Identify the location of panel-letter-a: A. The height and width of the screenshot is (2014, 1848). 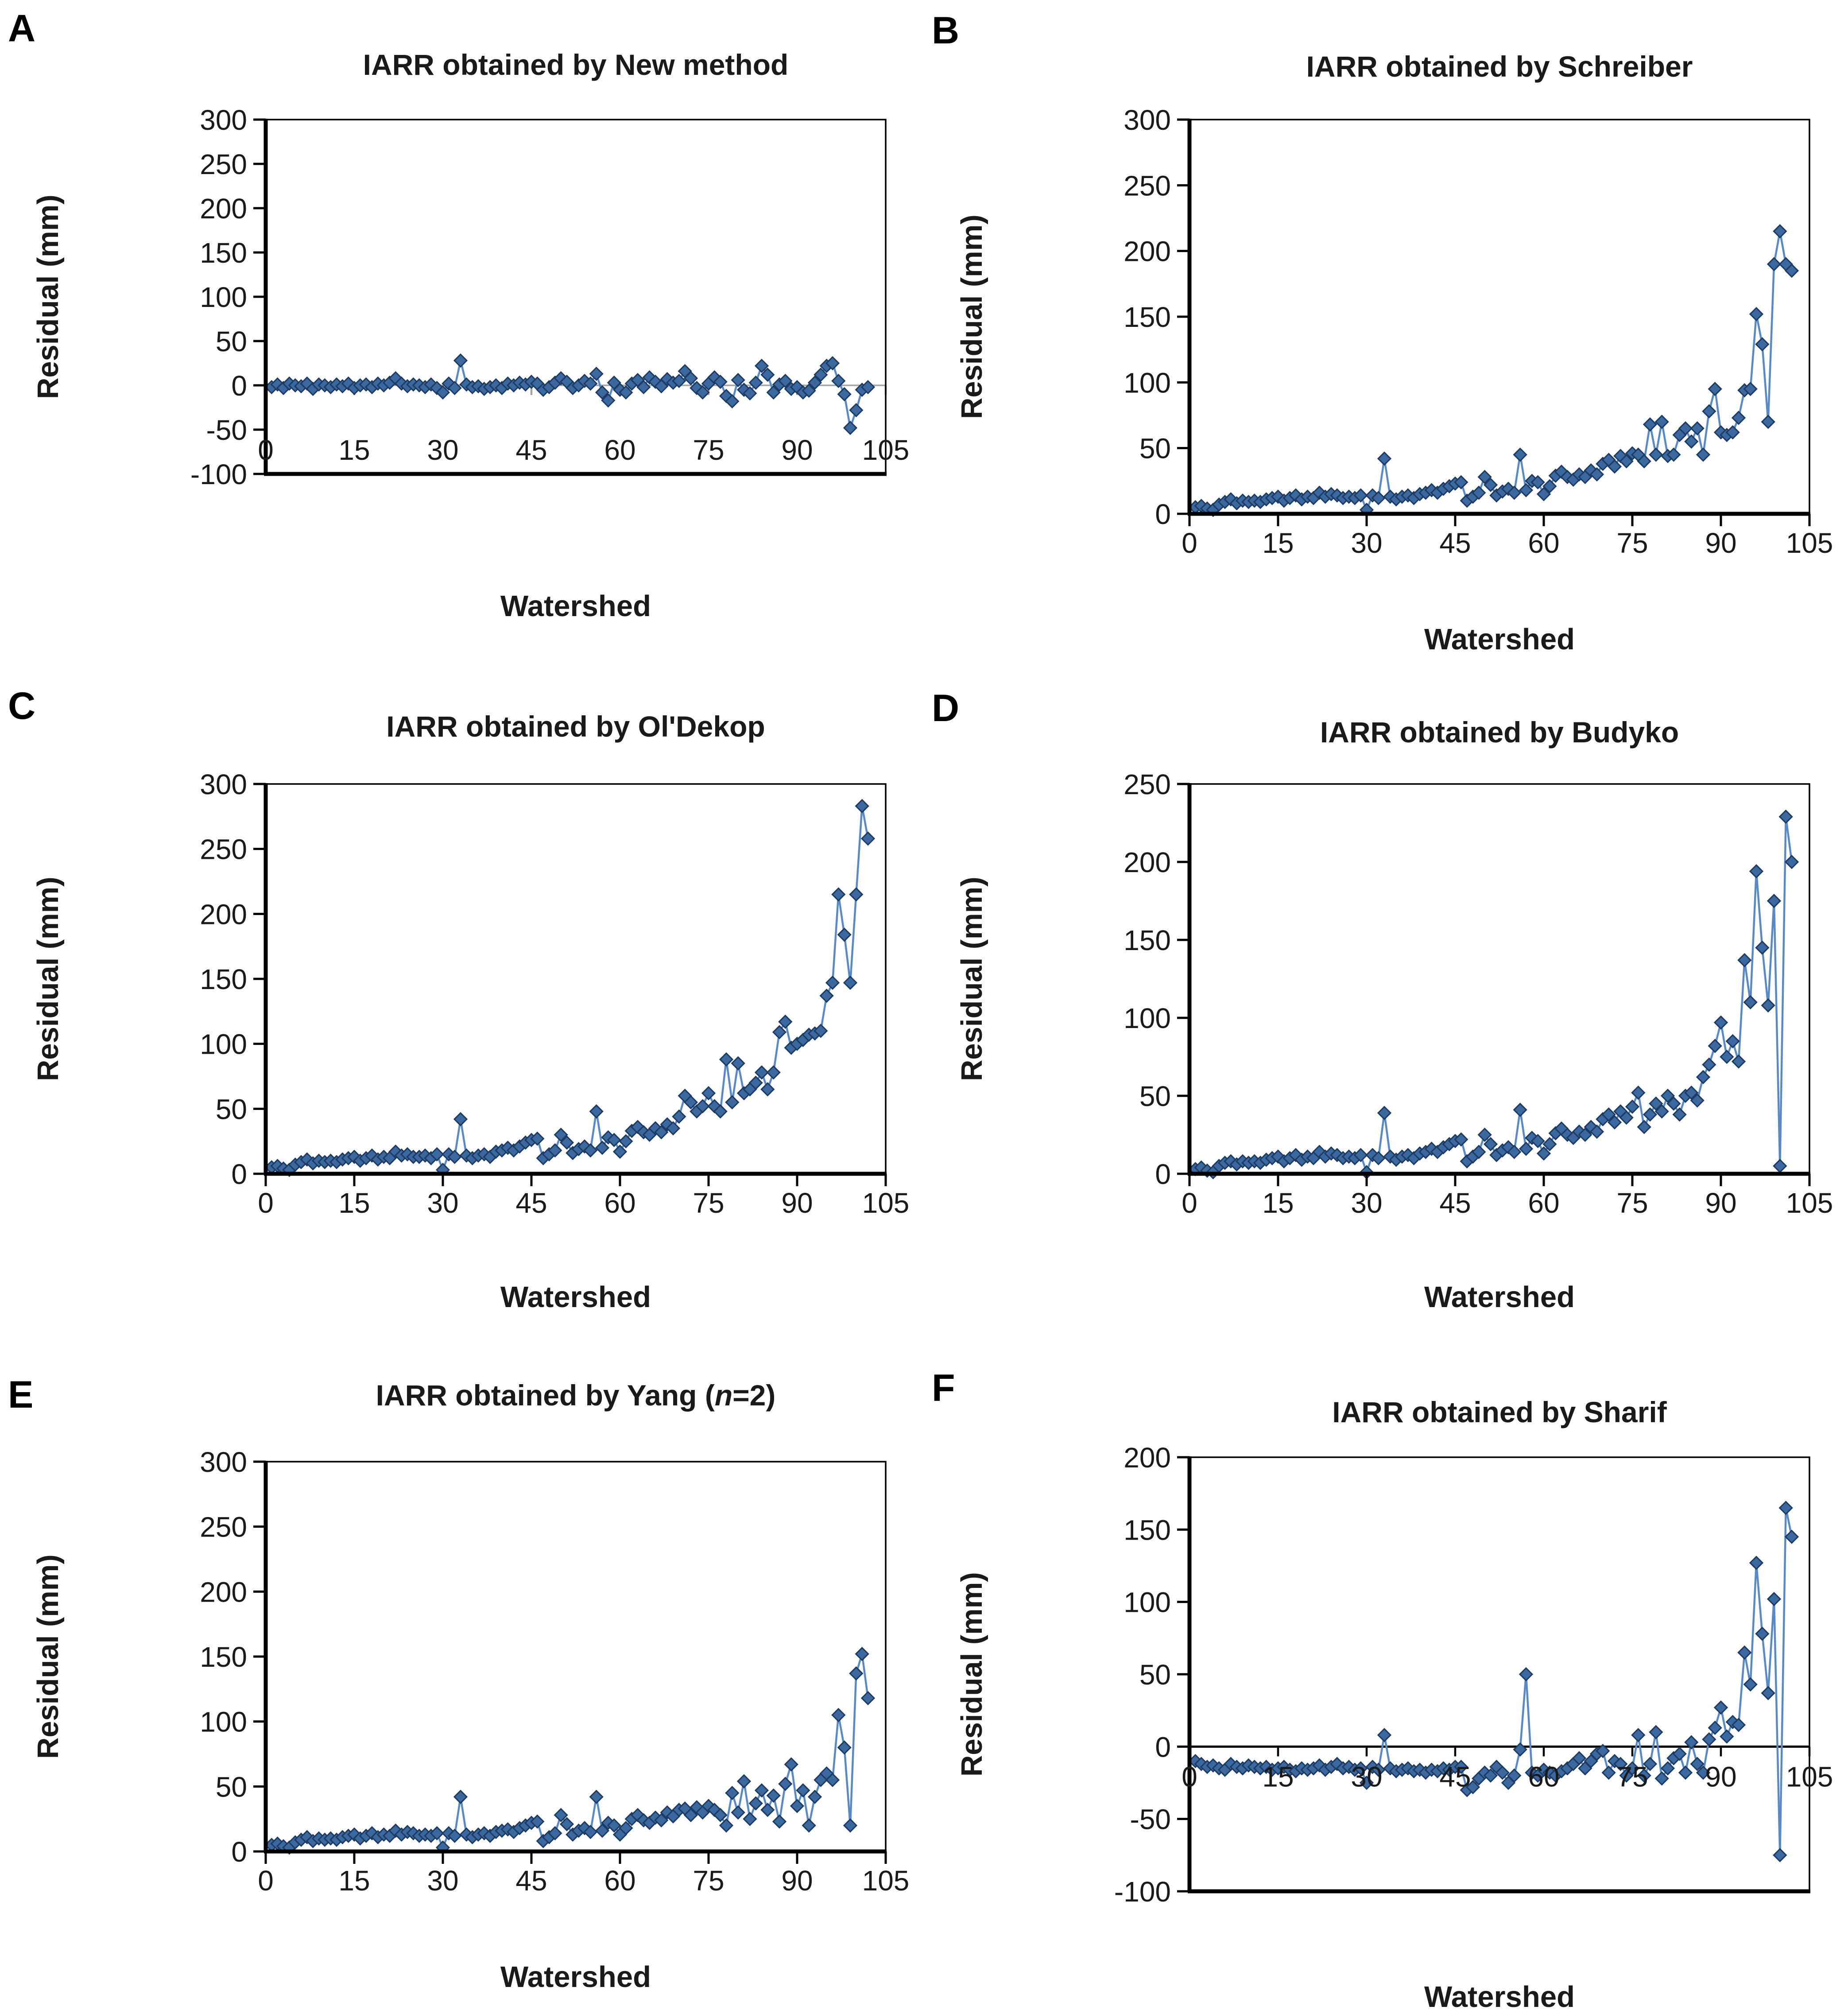
(22, 28).